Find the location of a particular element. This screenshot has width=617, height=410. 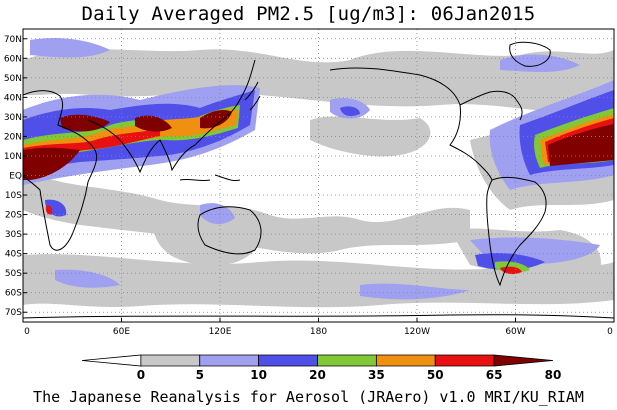

latitude-label: 10N is located at coordinates (13, 157).